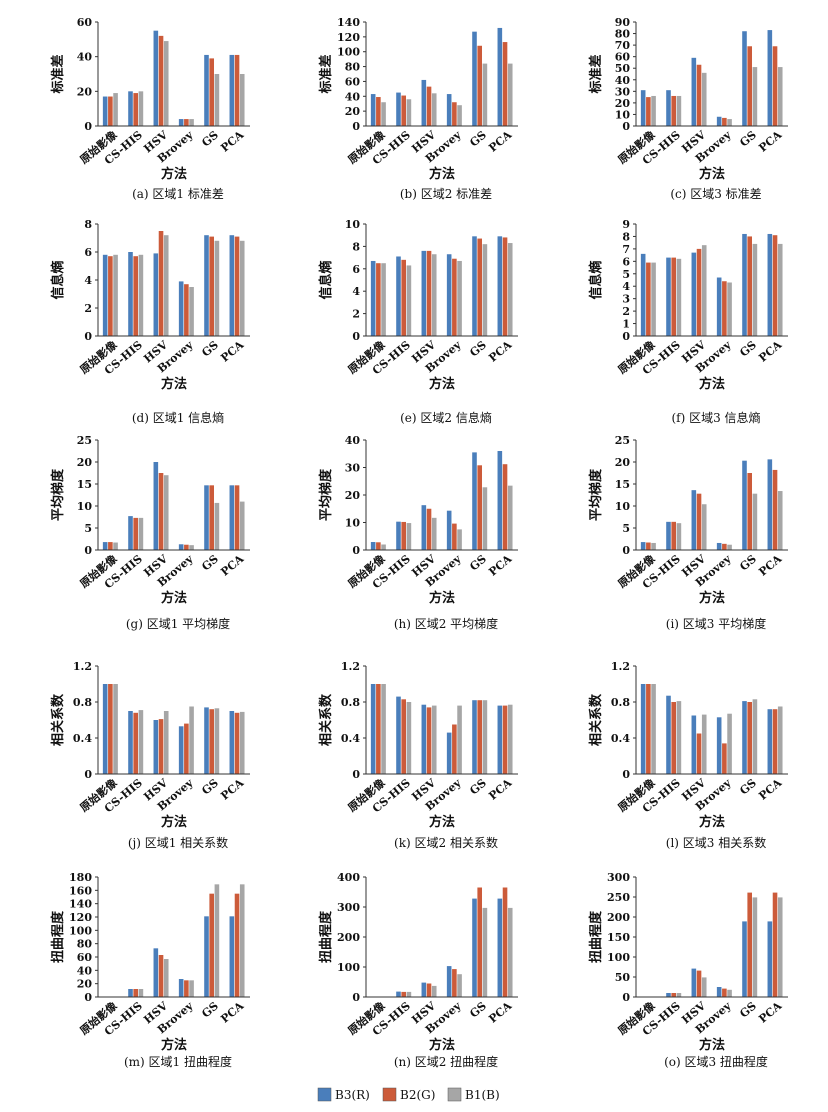 The width and height of the screenshot is (828, 1112). What do you see at coordinates (326, 74) in the screenshot?
I see `y-axis-title: 标准差` at bounding box center [326, 74].